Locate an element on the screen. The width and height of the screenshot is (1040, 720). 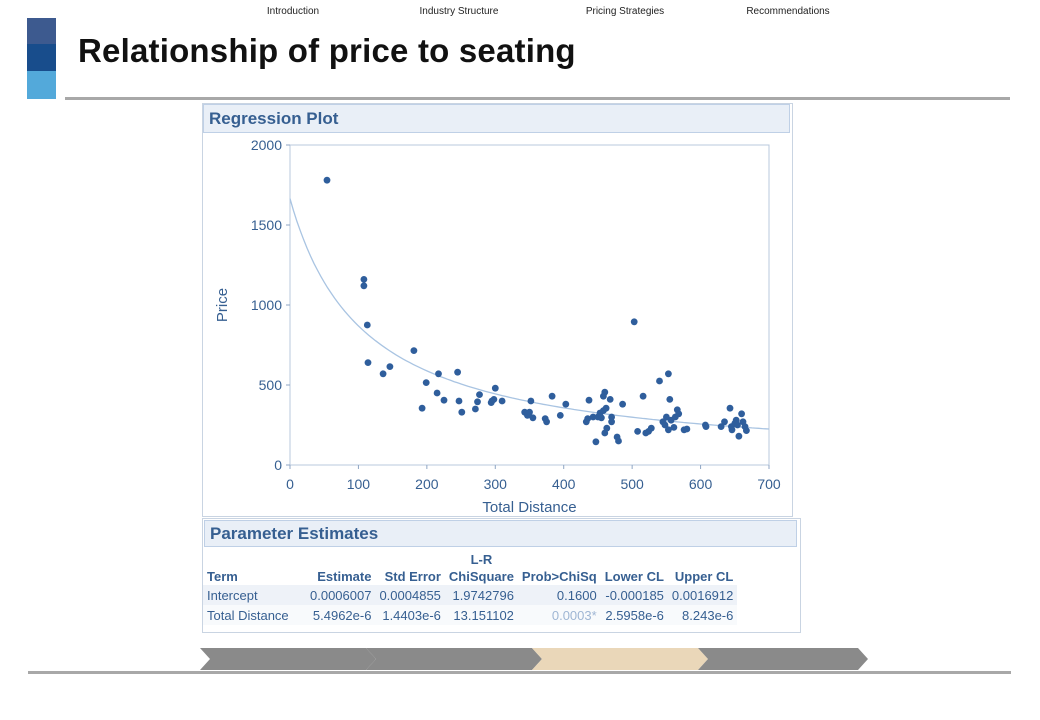
y-tick-label: 1000 is located at coordinates (266, 305).